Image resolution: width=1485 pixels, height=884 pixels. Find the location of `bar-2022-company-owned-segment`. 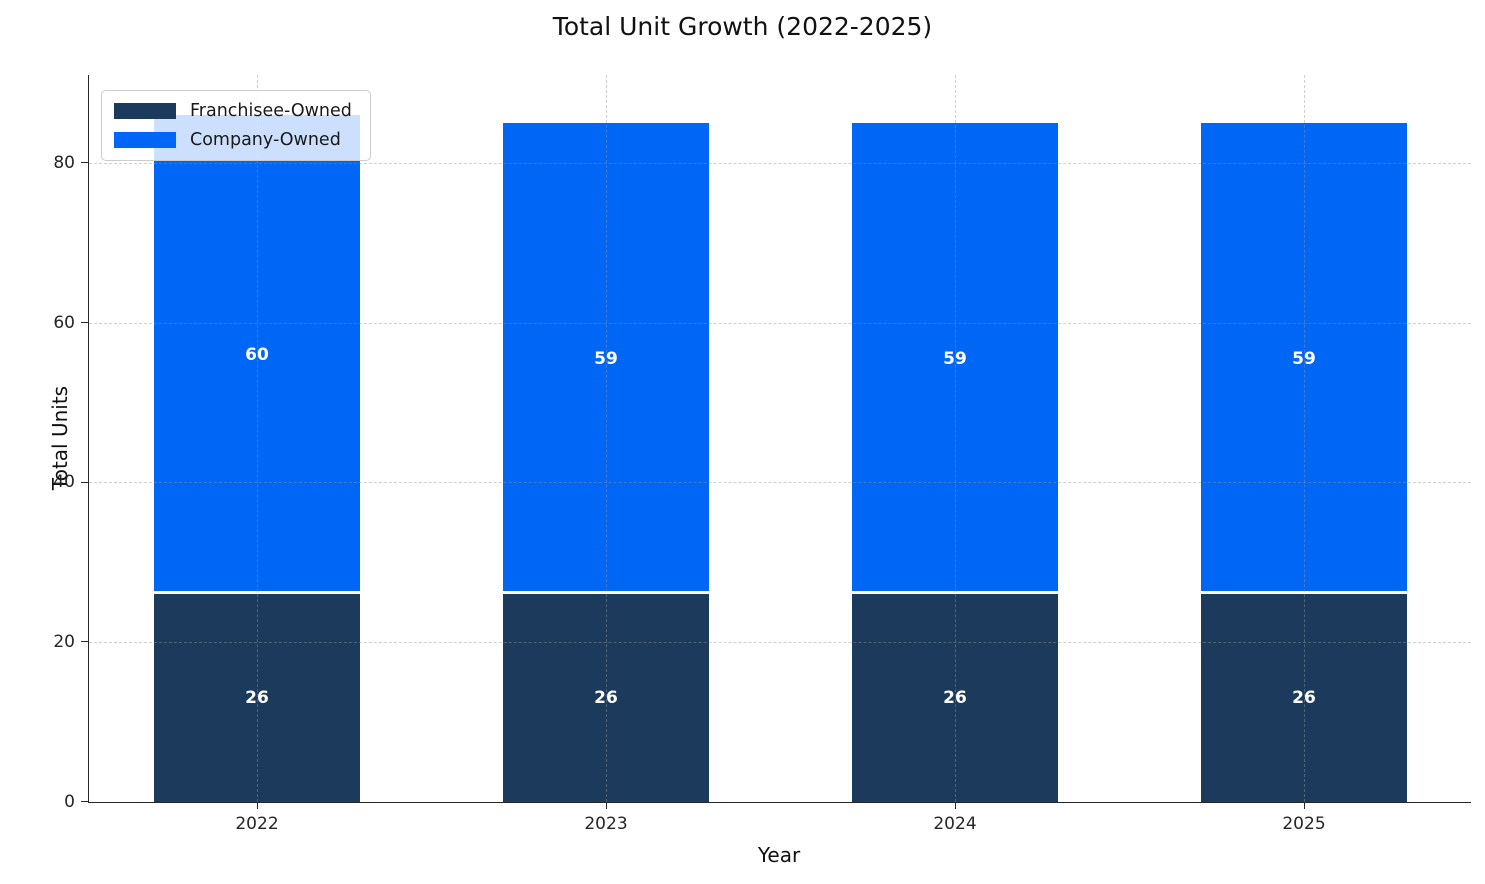

bar-2022-company-owned-segment is located at coordinates (257, 354).